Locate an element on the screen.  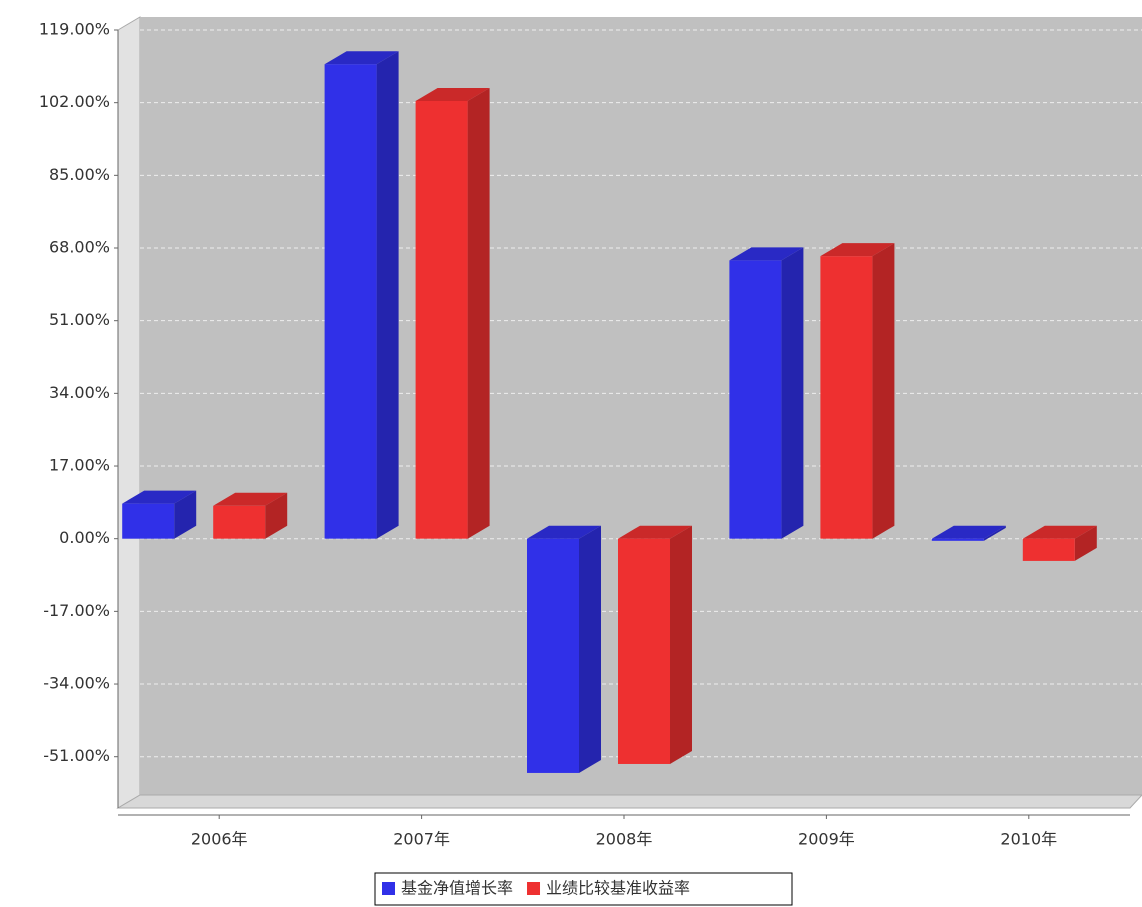
x-tick-label: 2010年 is located at coordinates (1028, 839).